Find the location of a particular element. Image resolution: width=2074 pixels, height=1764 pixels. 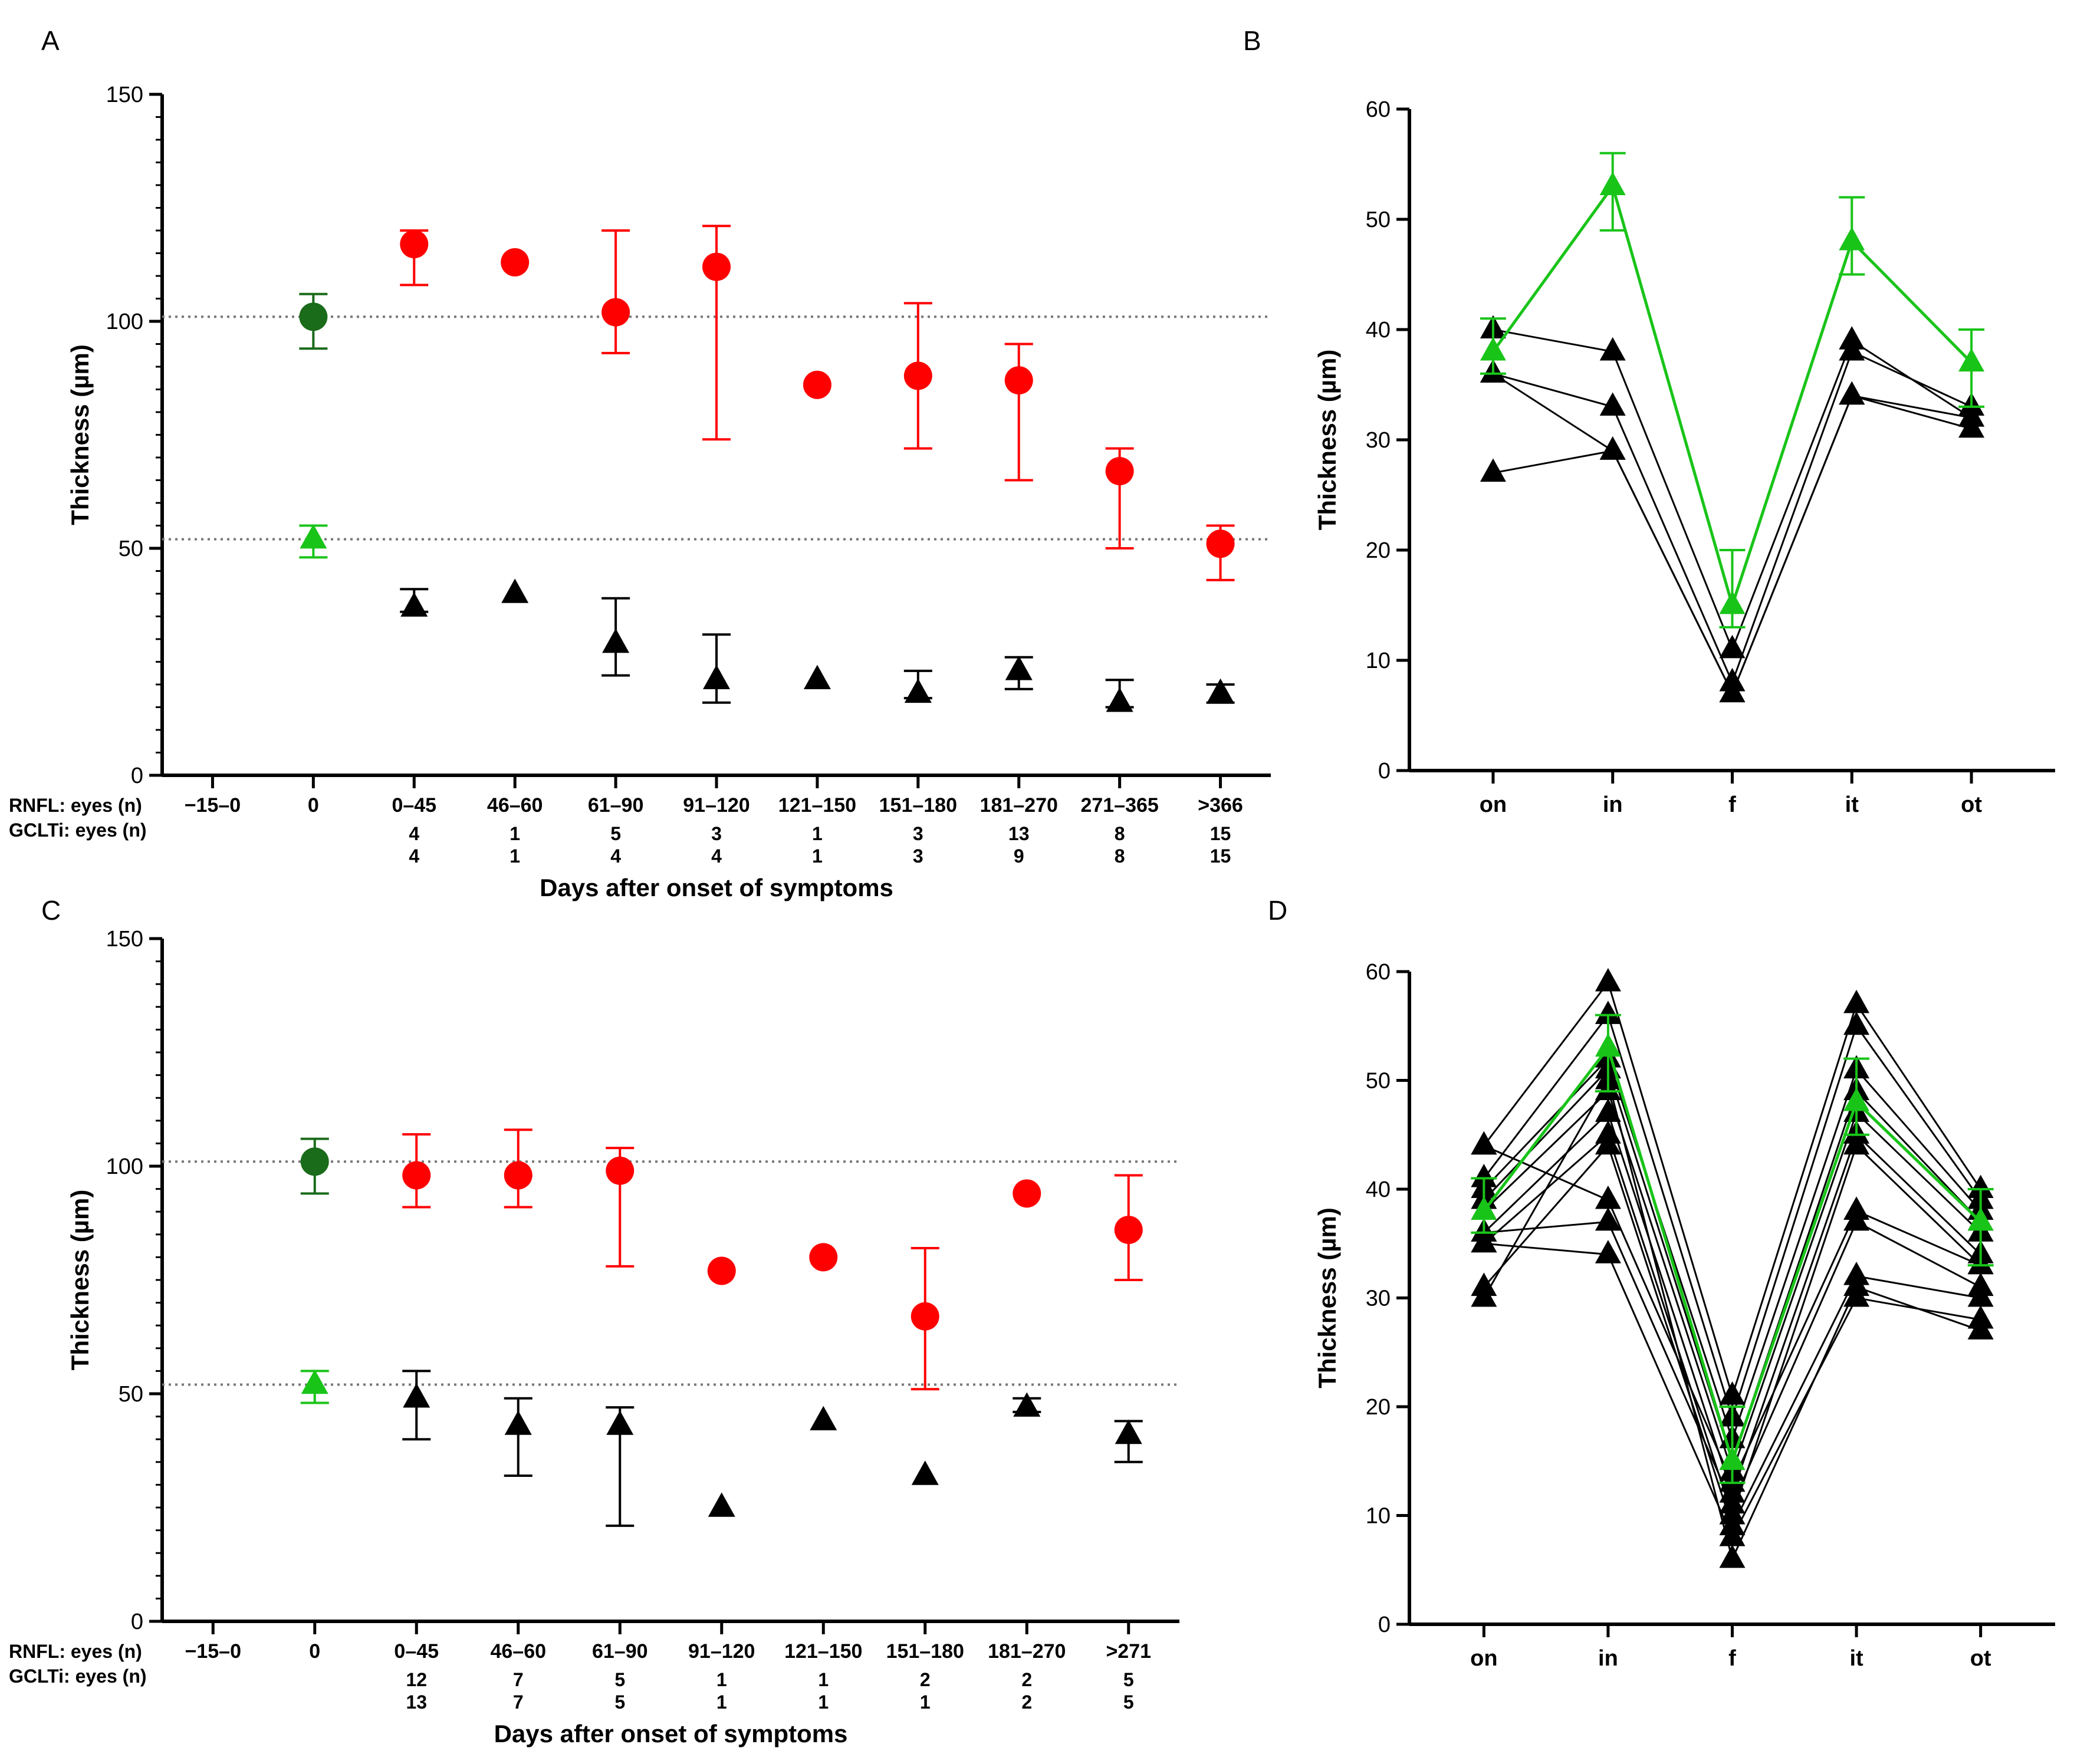

y-tick-label: 60 is located at coordinates (1378, 110).